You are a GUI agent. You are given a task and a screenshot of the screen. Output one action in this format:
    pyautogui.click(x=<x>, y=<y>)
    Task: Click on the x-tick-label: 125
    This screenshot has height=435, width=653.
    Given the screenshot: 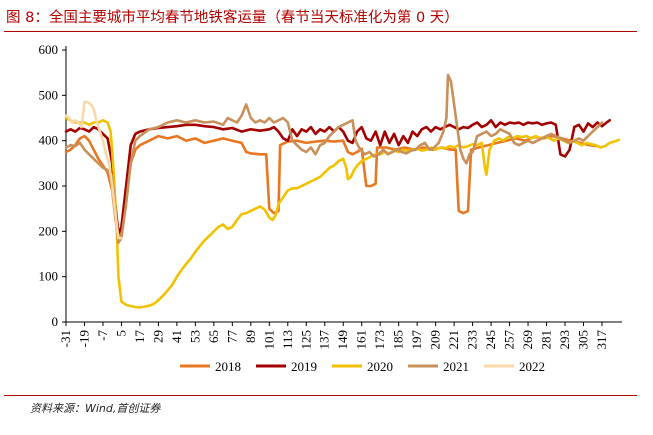 What is the action you would take?
    pyautogui.click(x=305, y=340)
    